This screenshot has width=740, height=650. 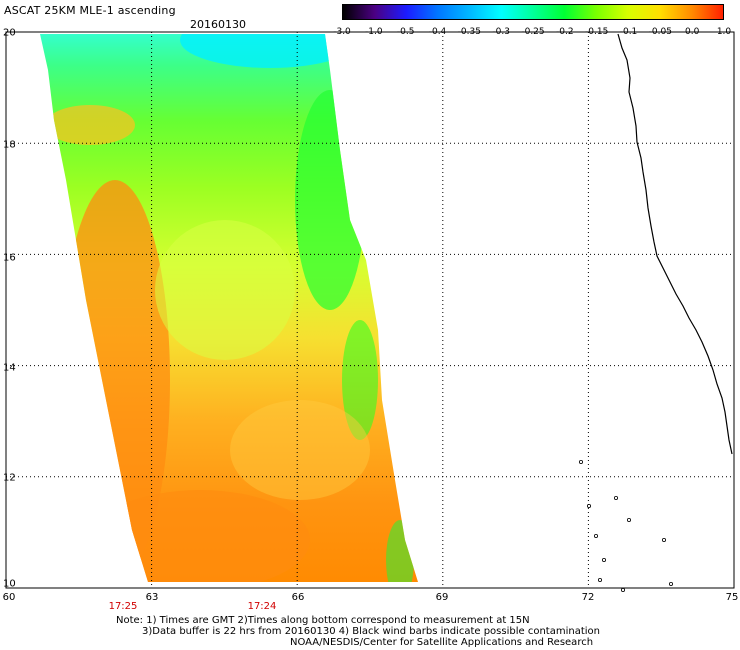 I want to click on lat-label-10: 10, so click(x=9, y=584).